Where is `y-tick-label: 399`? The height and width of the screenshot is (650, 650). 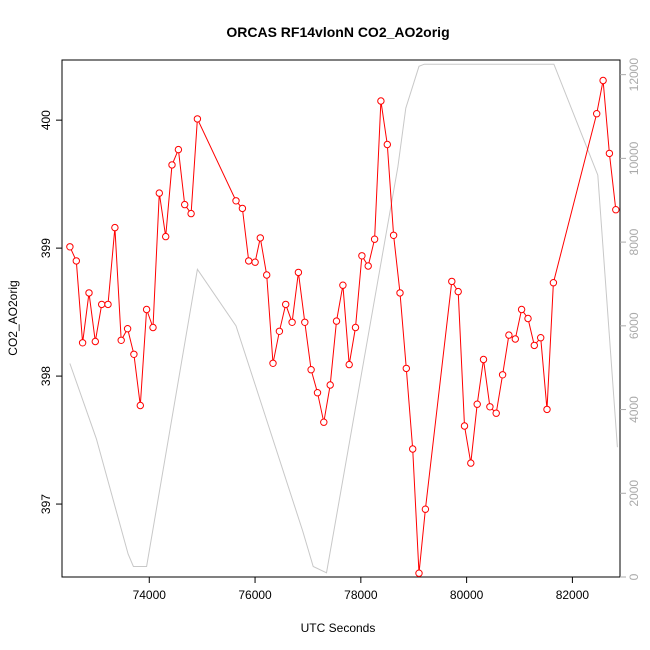
y-tick-label: 399 is located at coordinates (46, 248).